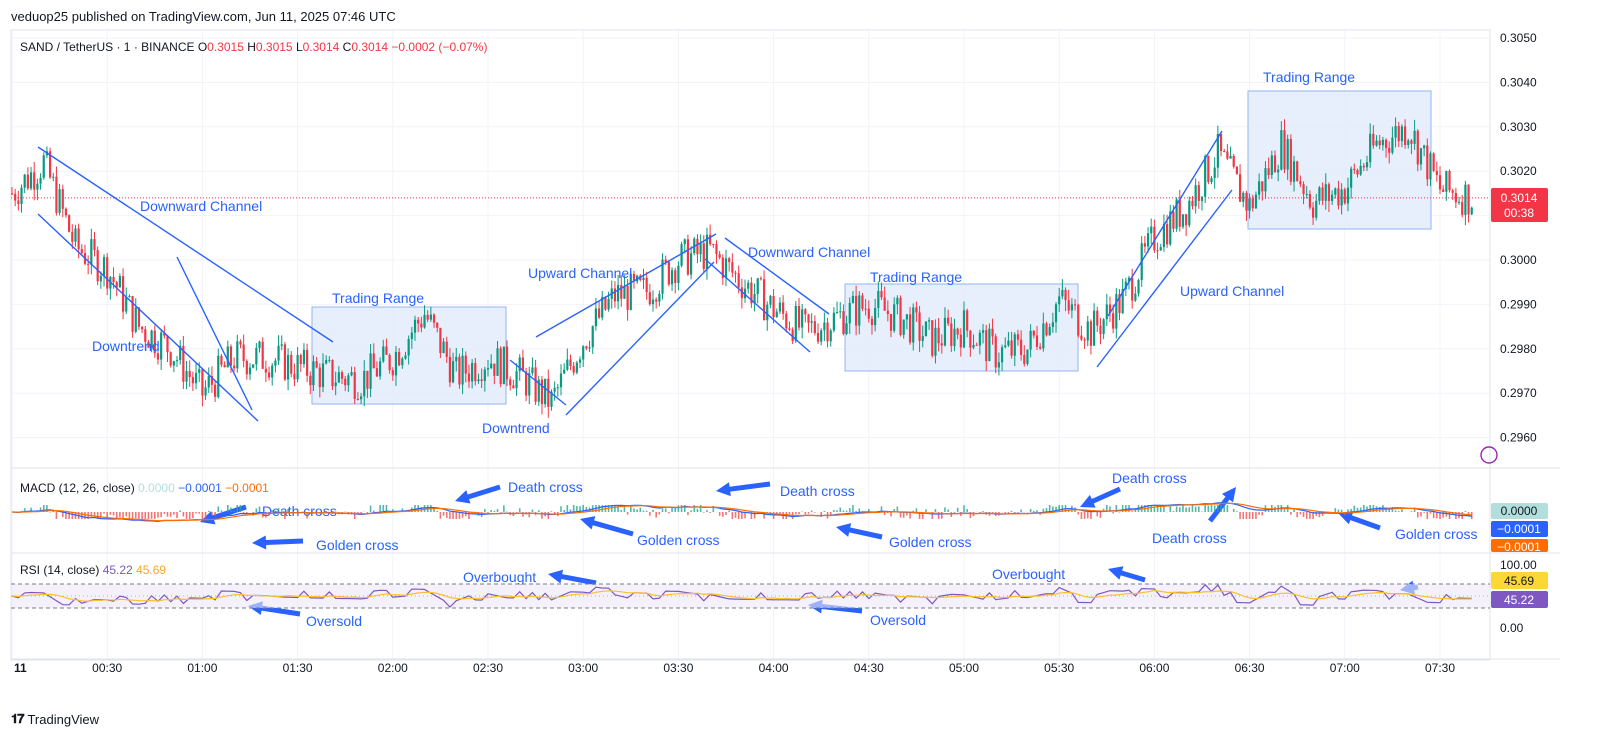  Describe the element at coordinates (1519, 600) in the screenshot. I see `rsi-badge-value: 45.22` at that location.